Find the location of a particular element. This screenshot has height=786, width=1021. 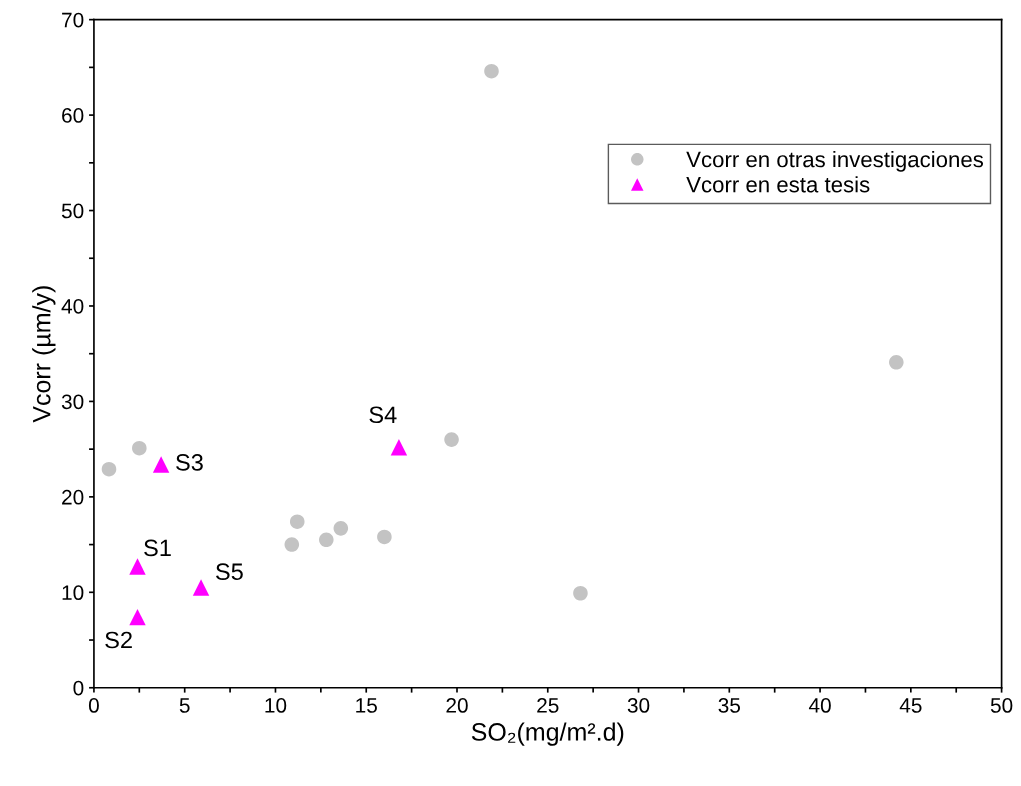

y-tick-label: 70 is located at coordinates (73, 20).